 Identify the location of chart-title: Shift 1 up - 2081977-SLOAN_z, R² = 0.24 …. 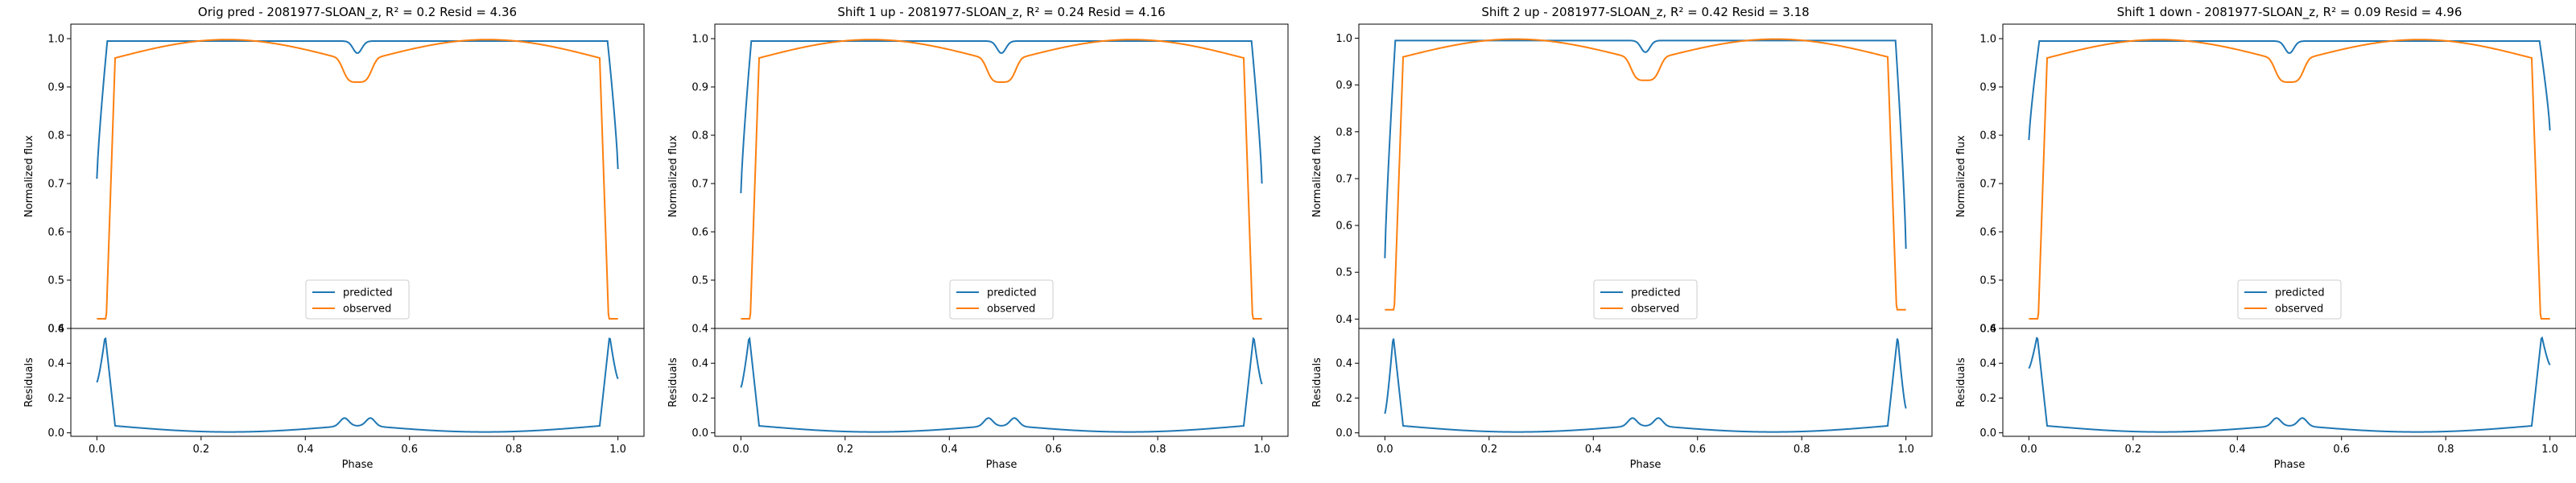
(1001, 12).